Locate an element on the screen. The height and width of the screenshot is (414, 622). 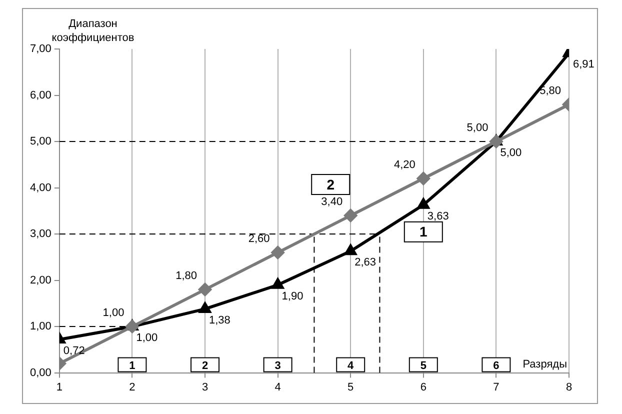
data-label: 4,20 is located at coordinates (405, 165).